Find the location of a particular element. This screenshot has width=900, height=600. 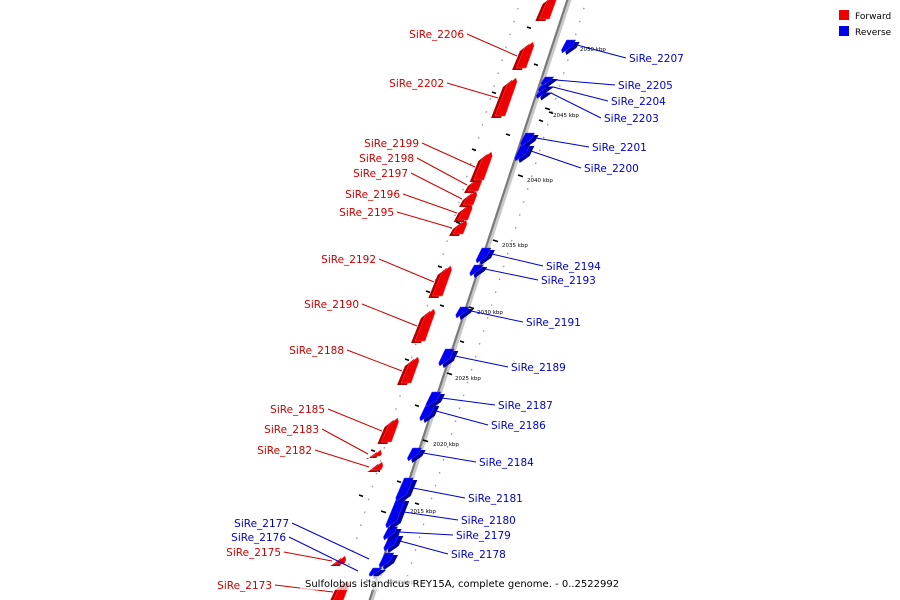

gene-label-sire-2187: SiRe_2187 is located at coordinates (525, 406).